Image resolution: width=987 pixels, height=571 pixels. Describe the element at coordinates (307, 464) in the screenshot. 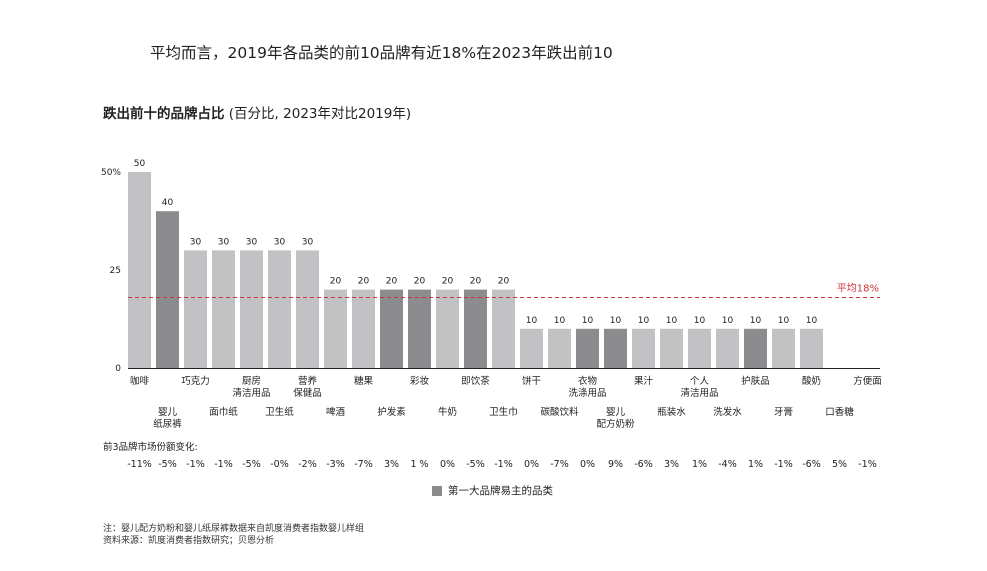

I see `share-change-value: -2%` at that location.